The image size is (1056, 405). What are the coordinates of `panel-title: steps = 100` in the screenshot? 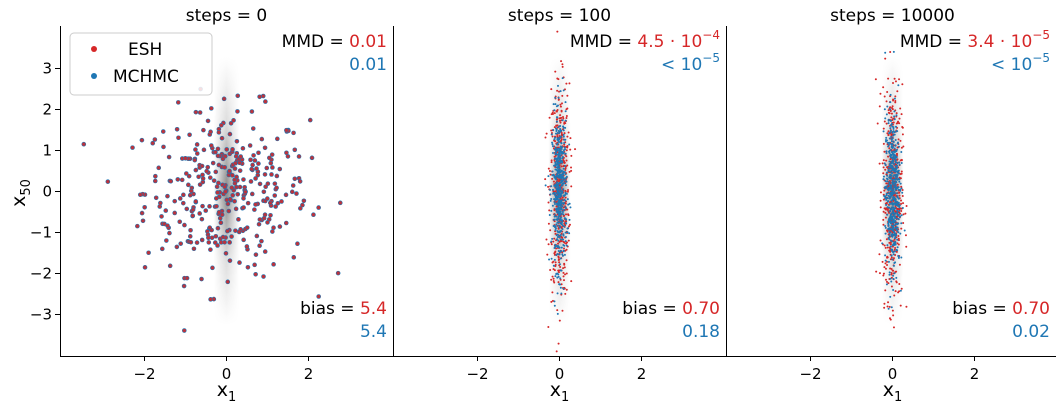 It's located at (559, 16).